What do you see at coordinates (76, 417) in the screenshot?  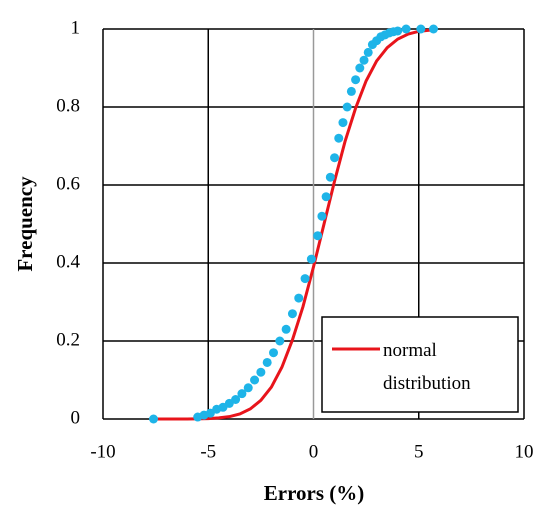 I see `y-tick-label: 0` at bounding box center [76, 417].